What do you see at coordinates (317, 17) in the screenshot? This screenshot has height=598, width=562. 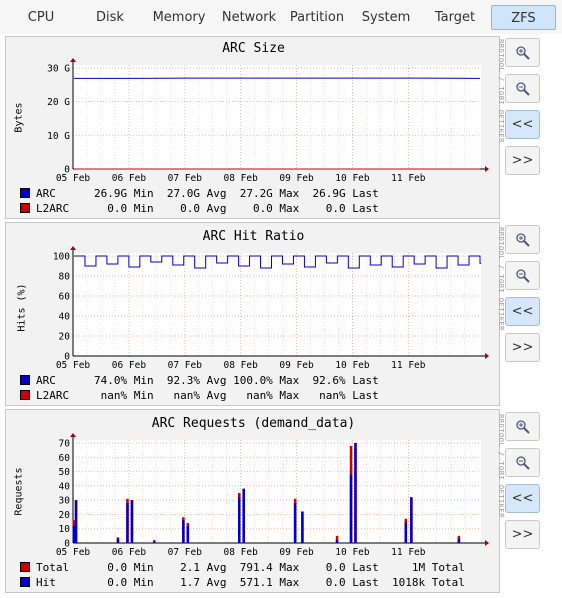 I see `tab-partition: Partition` at bounding box center [317, 17].